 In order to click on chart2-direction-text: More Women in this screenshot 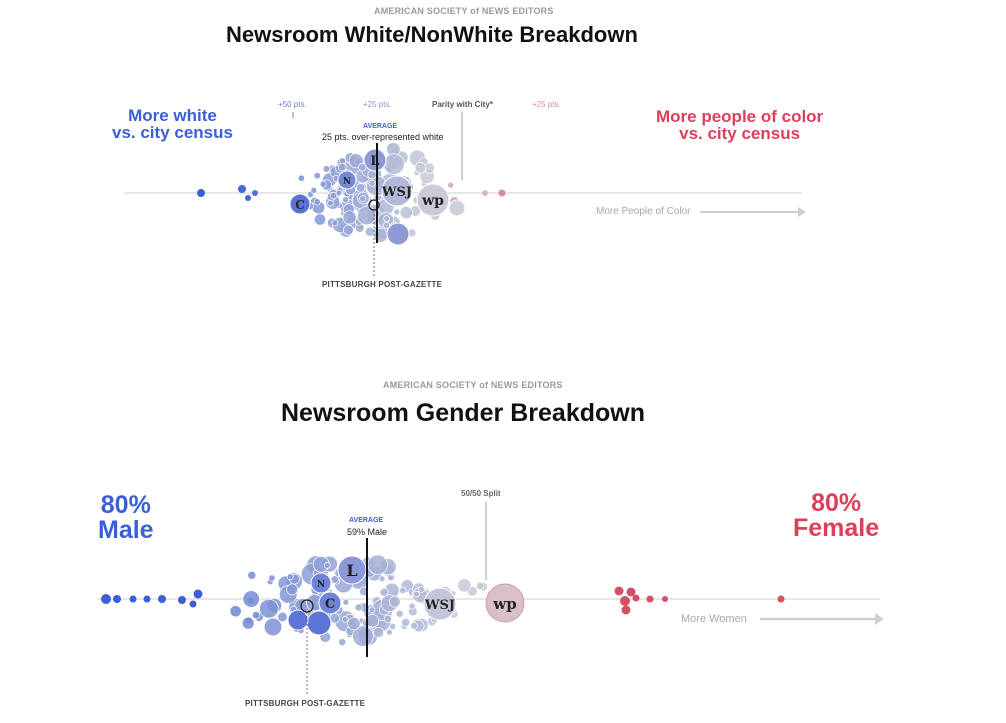, I will do `click(714, 619)`.